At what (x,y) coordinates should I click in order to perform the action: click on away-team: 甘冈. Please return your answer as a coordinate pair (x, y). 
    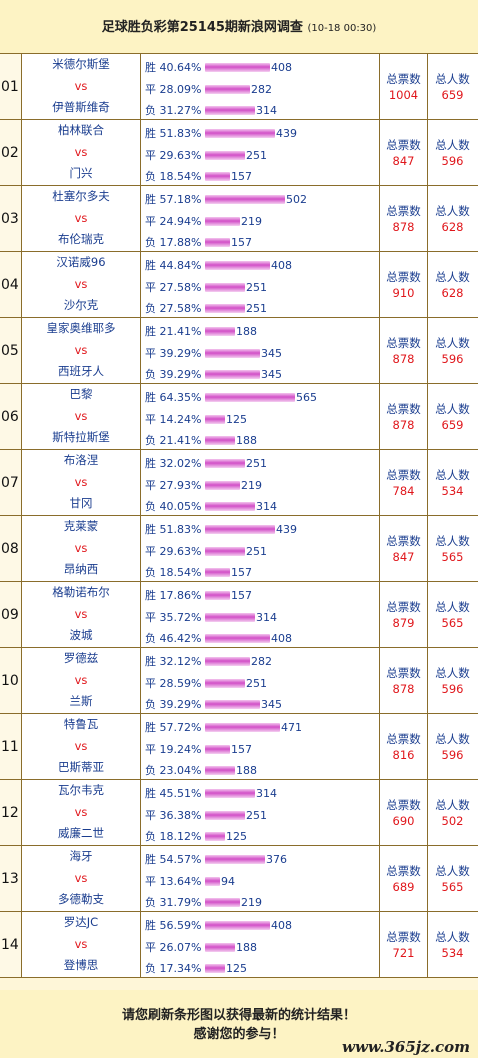
    Looking at the image, I should click on (81, 503).